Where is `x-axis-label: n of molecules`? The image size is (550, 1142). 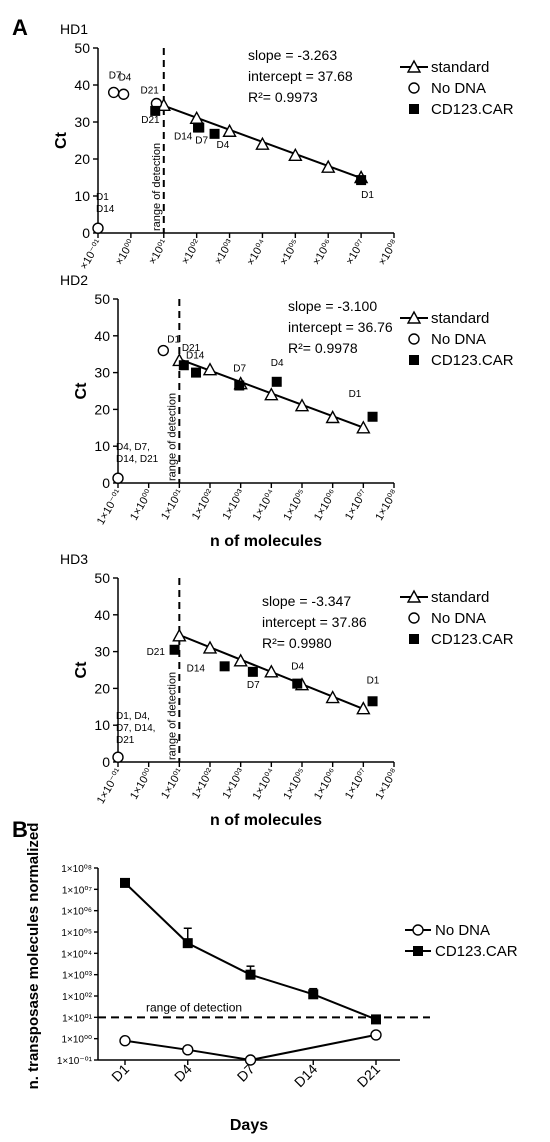
x-axis-label: n of molecules is located at coordinates (266, 820).